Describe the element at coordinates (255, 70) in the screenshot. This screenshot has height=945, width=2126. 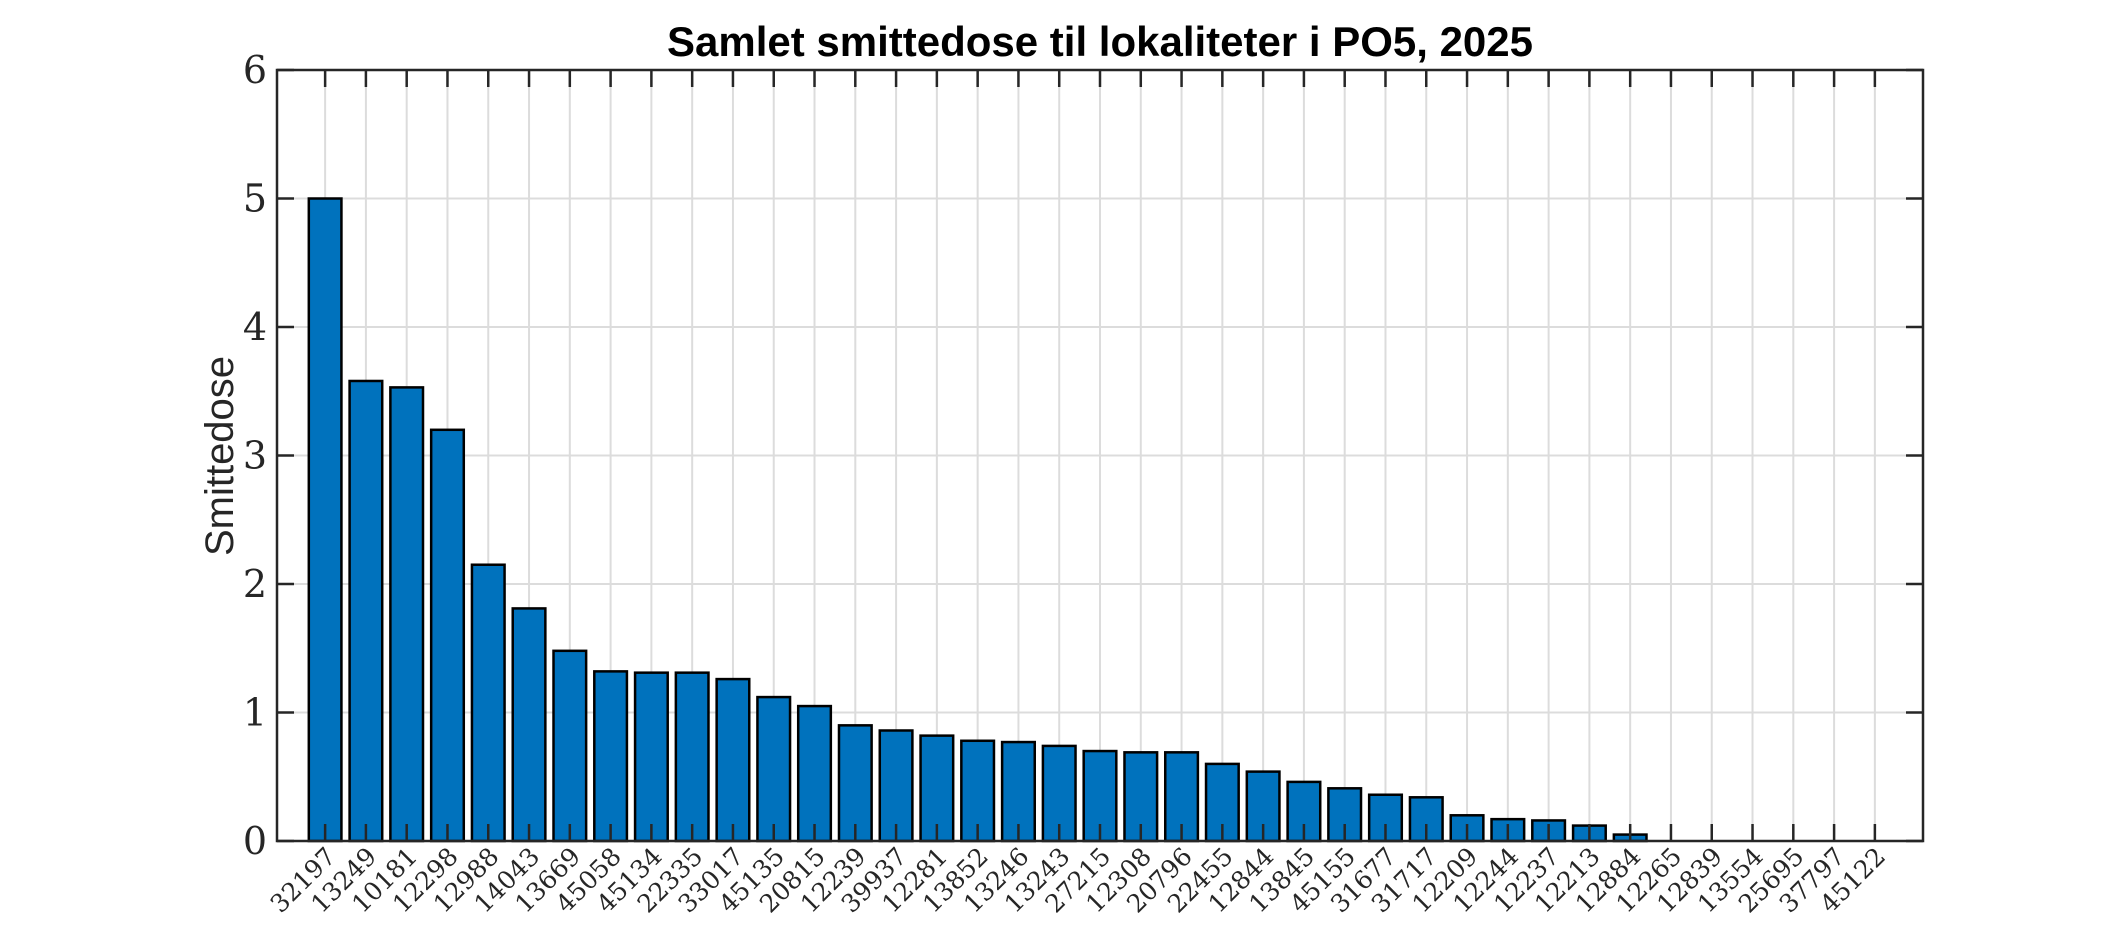
I see `y-tick-label: 6` at that location.